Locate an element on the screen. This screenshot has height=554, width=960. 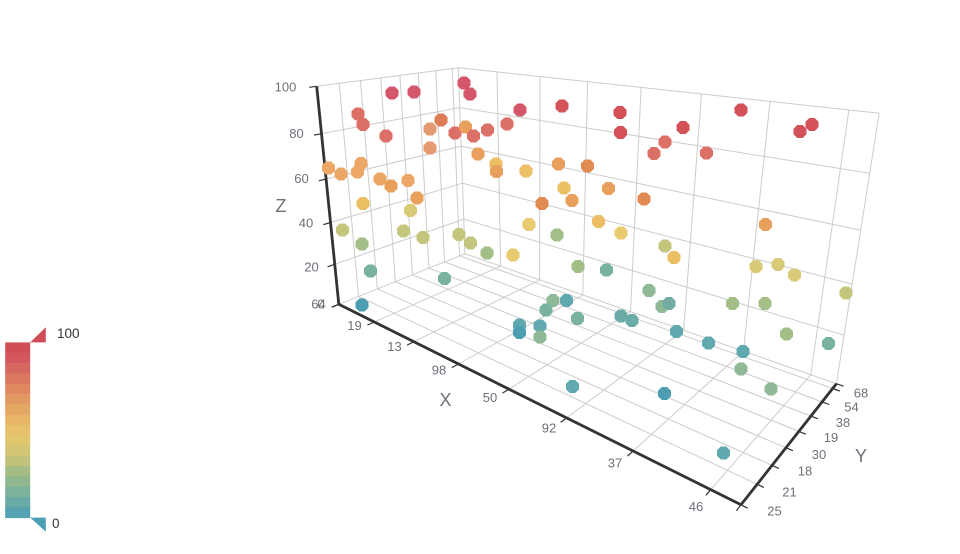
svg-text: 64 is located at coordinates (318, 304).